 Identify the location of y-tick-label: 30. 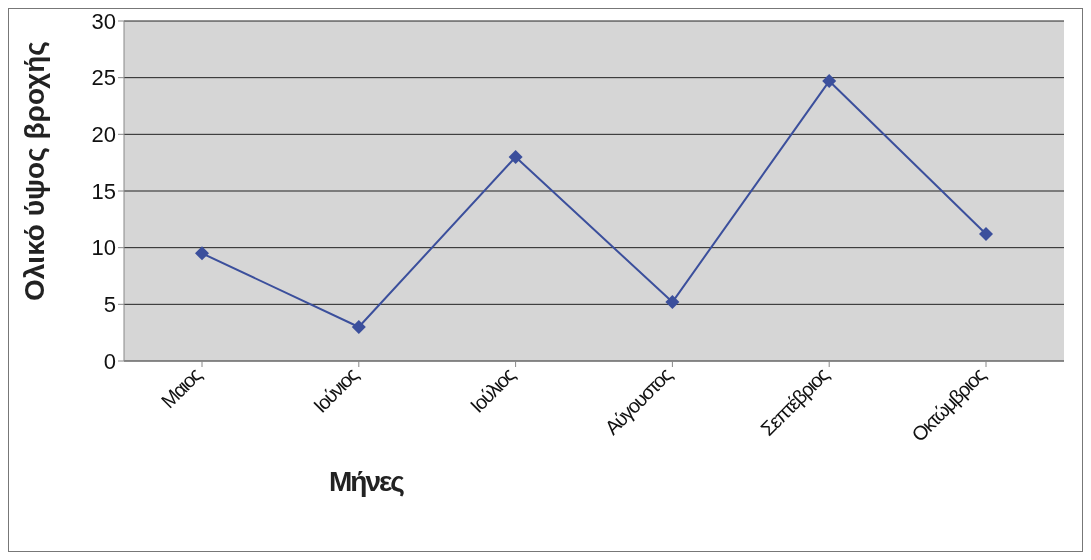
(103, 21).